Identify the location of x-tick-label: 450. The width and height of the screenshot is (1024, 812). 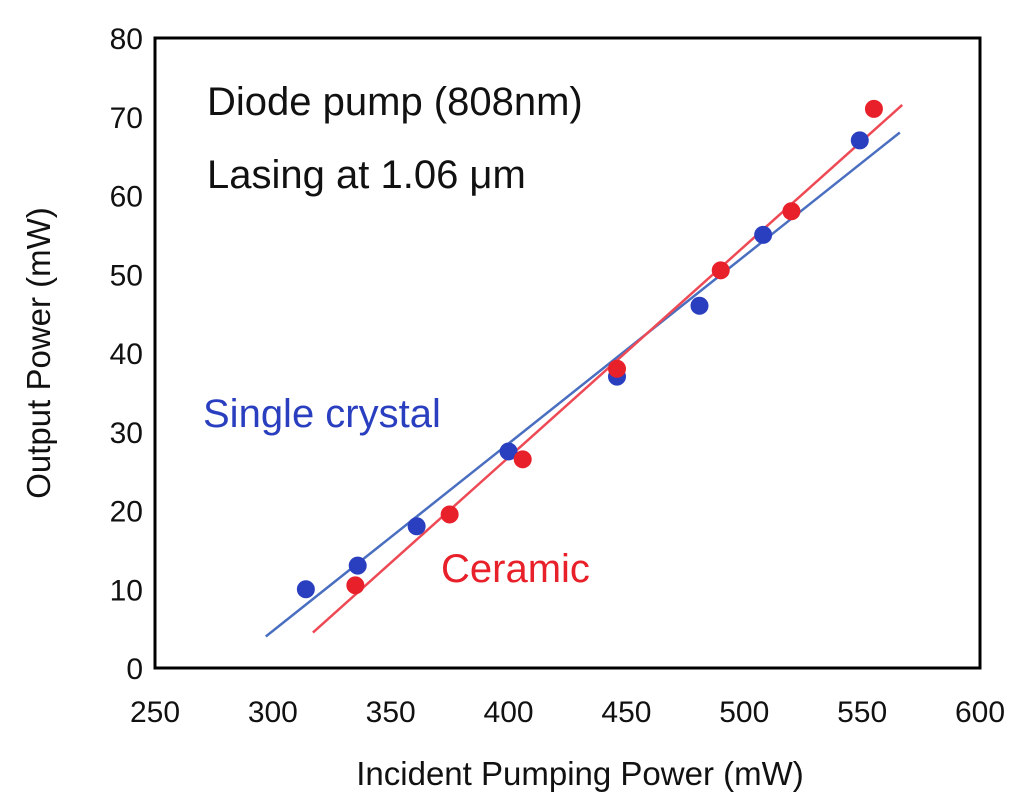
(626, 712).